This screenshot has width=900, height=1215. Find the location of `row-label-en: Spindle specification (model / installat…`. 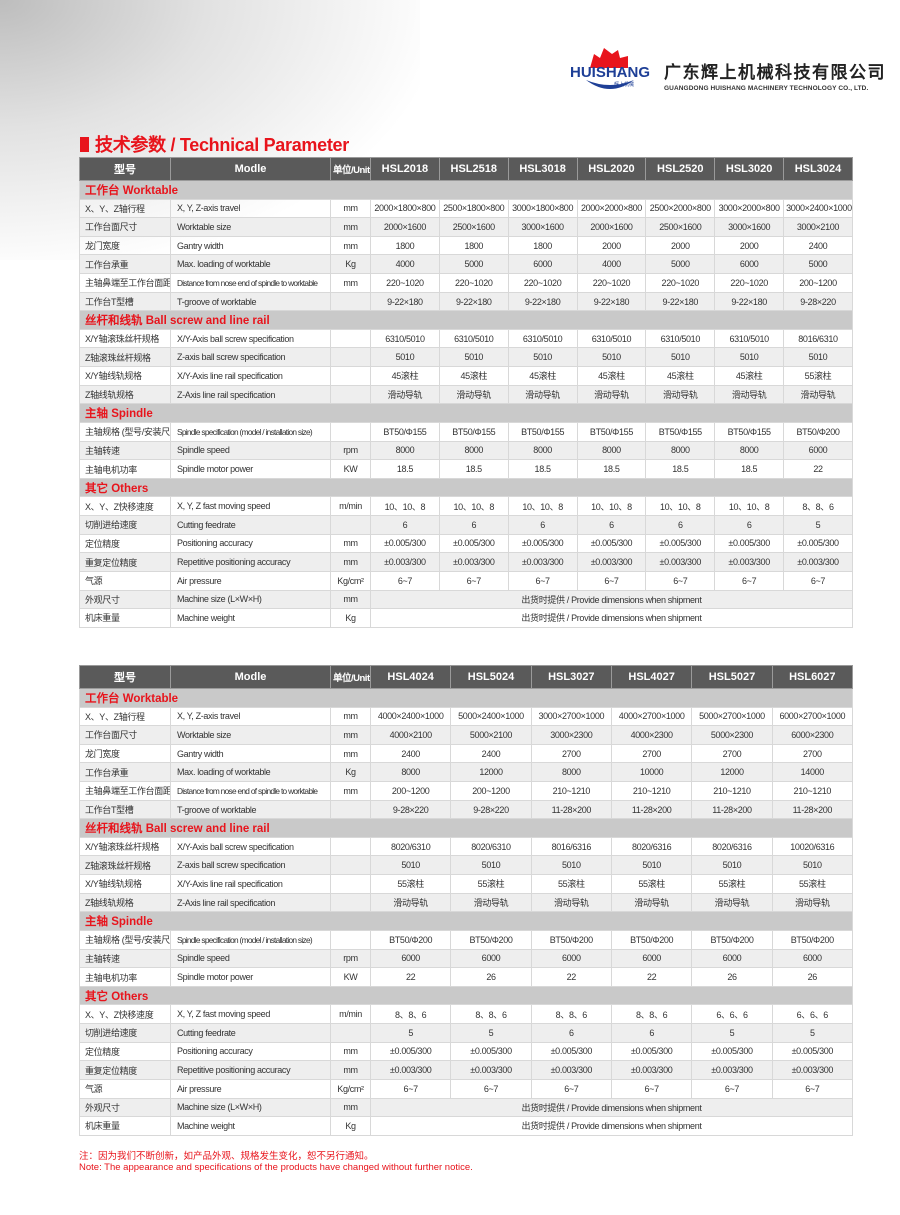

row-label-en: Spindle specification (model / installat… is located at coordinates (250, 939).